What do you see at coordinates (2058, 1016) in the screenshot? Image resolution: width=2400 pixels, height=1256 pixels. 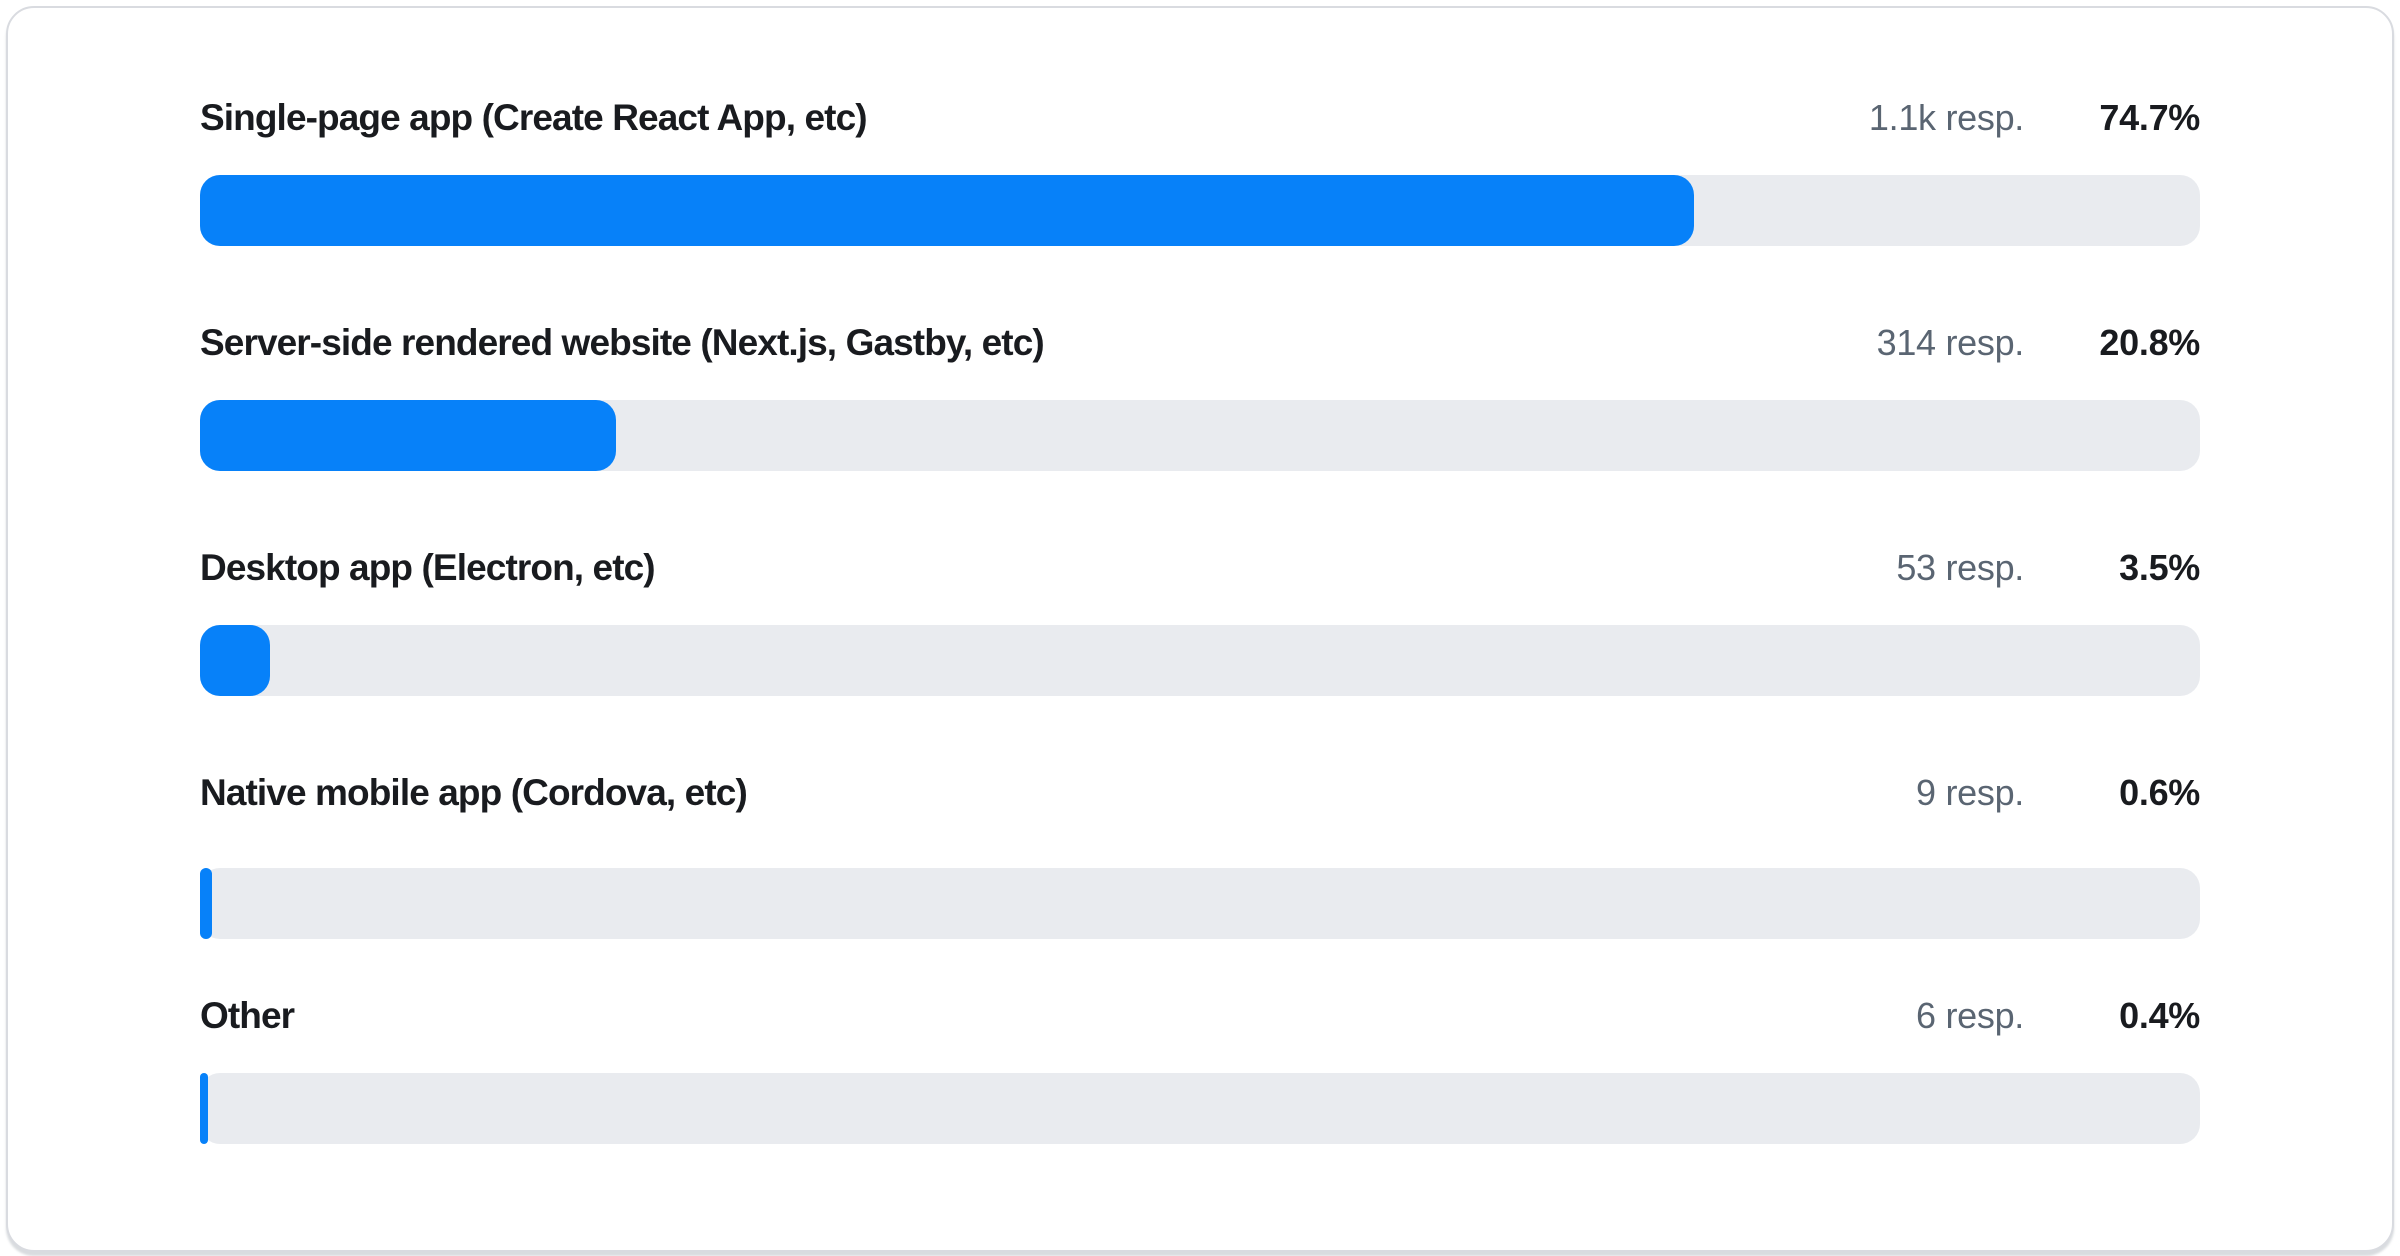 I see `row-values: 6 resp. 0.4%` at bounding box center [2058, 1016].